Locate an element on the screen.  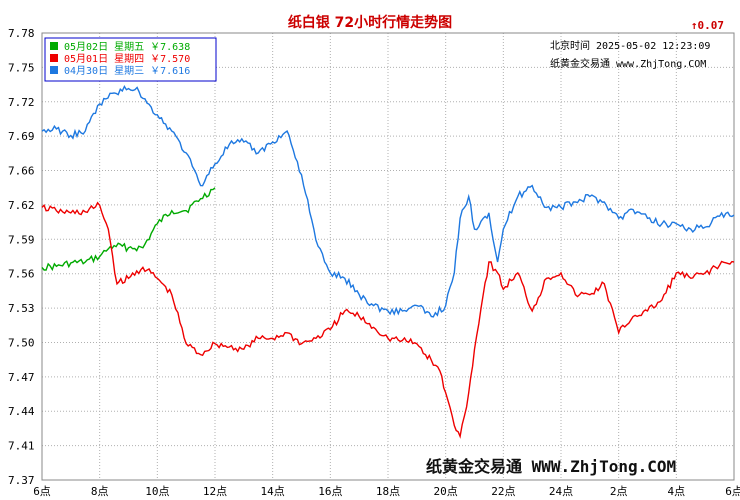
y-tick-label: 7.47 is located at coordinates (21, 377).